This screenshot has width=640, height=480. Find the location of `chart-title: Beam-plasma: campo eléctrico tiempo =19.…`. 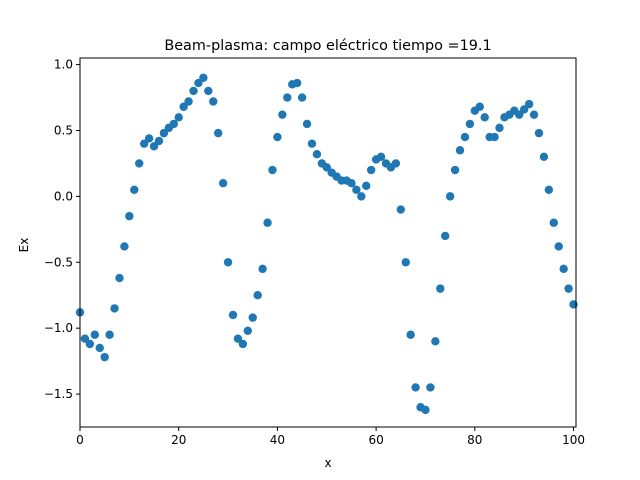

chart-title: Beam-plasma: campo eléctrico tiempo =19.… is located at coordinates (327, 46).